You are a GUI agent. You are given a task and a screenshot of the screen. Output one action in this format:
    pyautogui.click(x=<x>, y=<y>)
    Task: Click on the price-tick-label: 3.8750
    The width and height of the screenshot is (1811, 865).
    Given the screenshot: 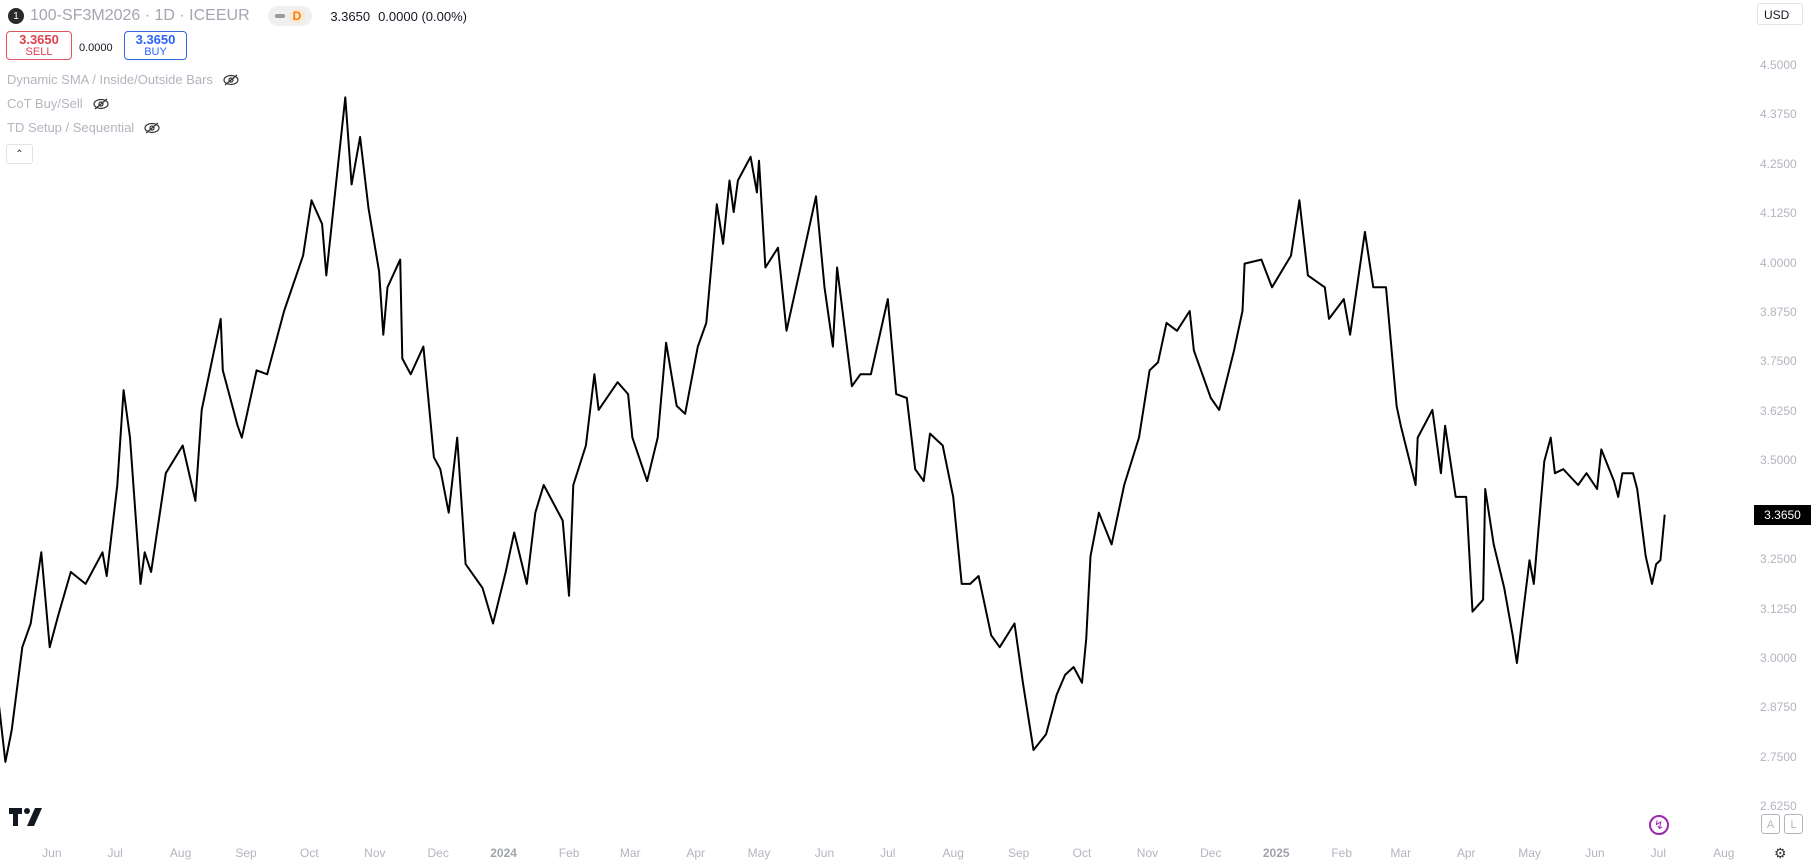 What is the action you would take?
    pyautogui.click(x=1778, y=311)
    